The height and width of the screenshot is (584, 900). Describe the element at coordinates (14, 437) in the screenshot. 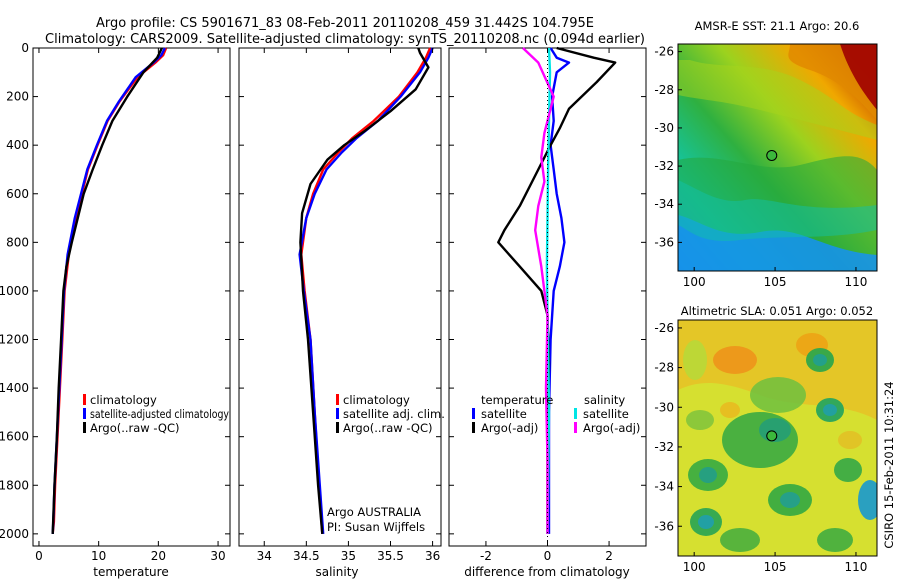

I see `y-tick-label: 1600` at that location.